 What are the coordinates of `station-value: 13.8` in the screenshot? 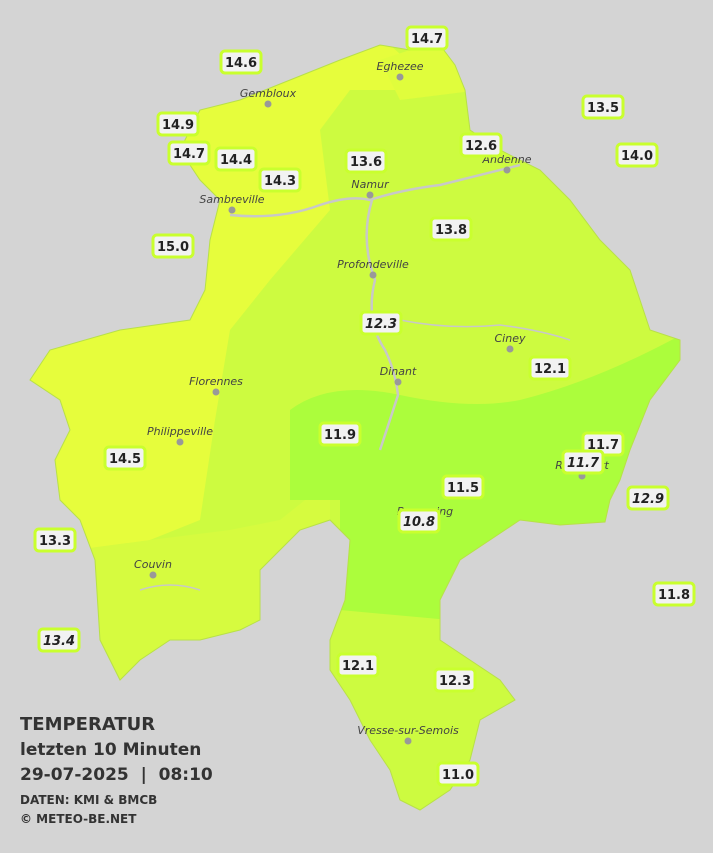 It's located at (451, 230).